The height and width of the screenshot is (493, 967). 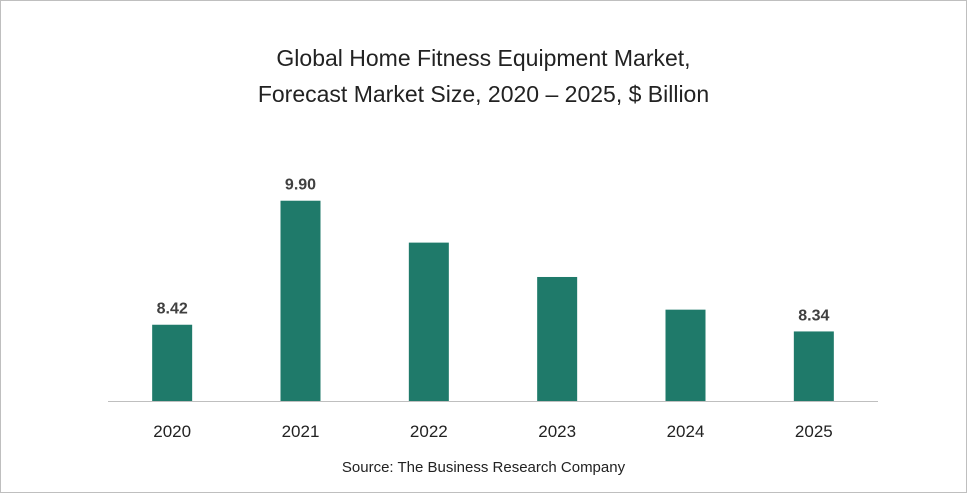 What do you see at coordinates (686, 431) in the screenshot?
I see `x-tick-label: 2024` at bounding box center [686, 431].